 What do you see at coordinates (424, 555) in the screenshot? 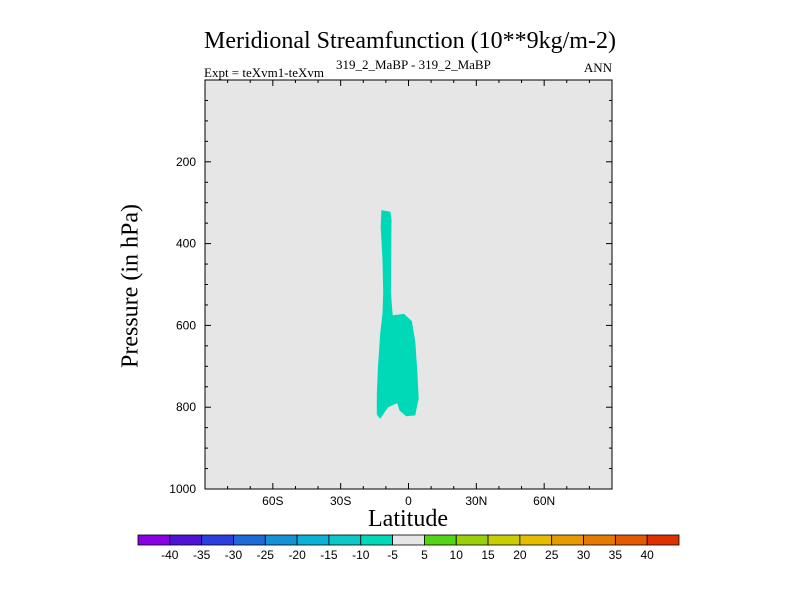
I see `colorbar-label: 5` at bounding box center [424, 555].